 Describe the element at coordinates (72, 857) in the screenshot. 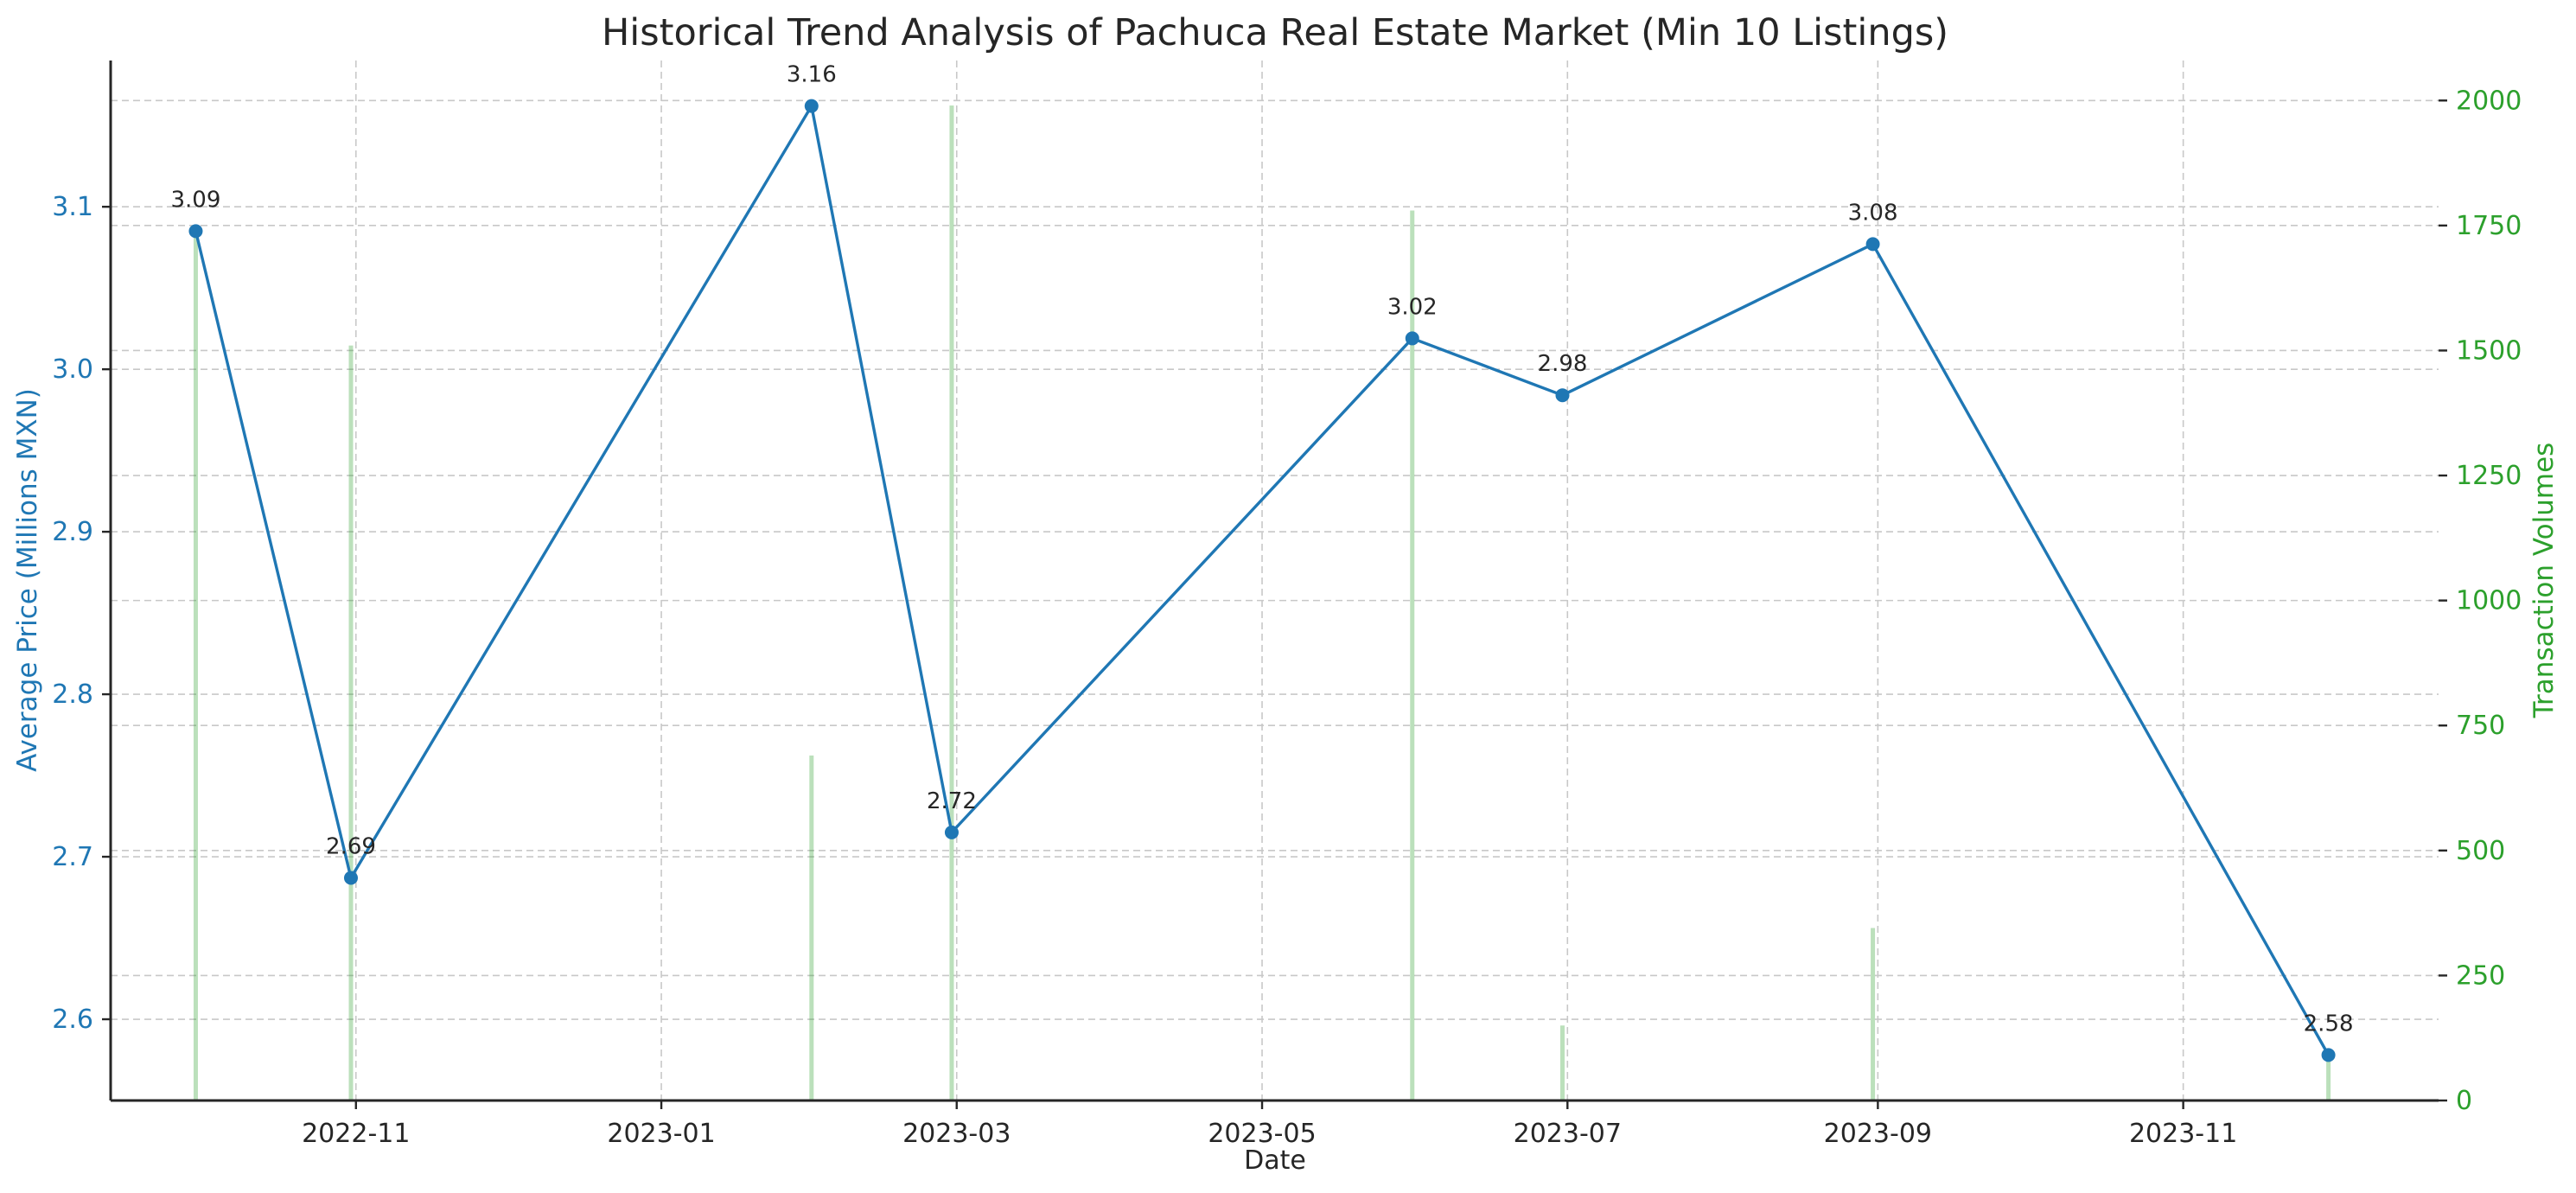

I see `y-tick-label: 2.7` at that location.